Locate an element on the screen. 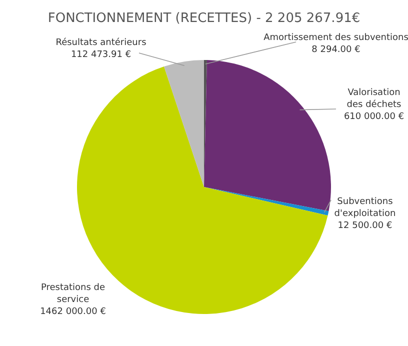 The width and height of the screenshot is (408, 346). slice-label: Amortissement des subventions is located at coordinates (336, 38).